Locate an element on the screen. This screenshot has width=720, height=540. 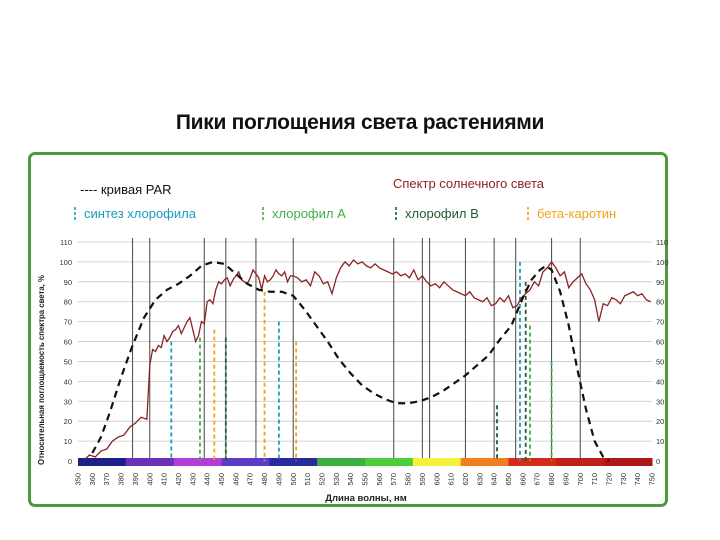
y-tick-label: 0 is located at coordinates (70, 461).